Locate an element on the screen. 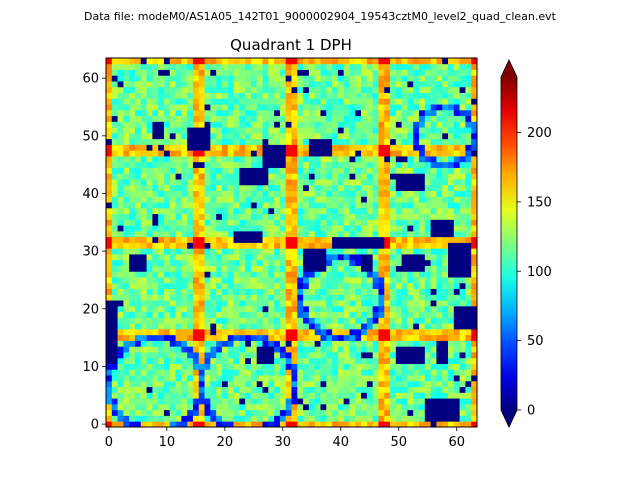 The image size is (640, 480). colorbar-tick-label: 0 is located at coordinates (531, 411).